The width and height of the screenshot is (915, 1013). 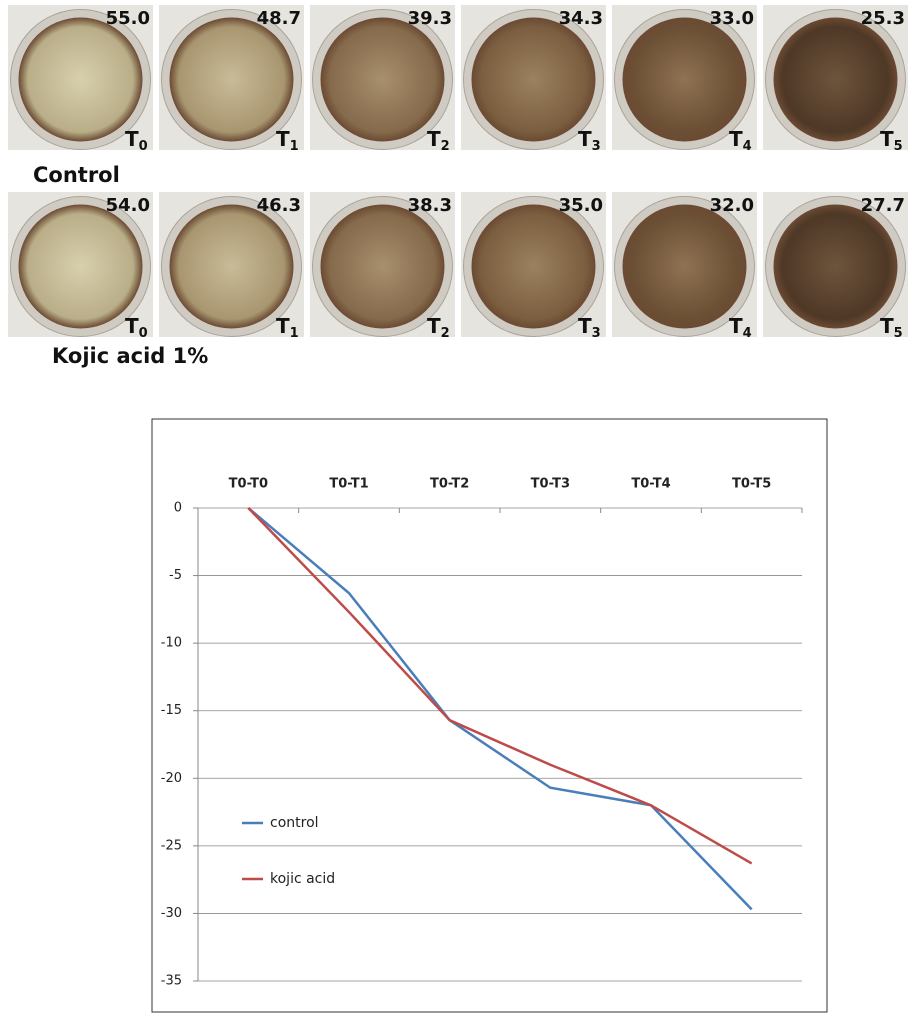 I want to click on y-tick-label: -25, so click(x=171, y=845).